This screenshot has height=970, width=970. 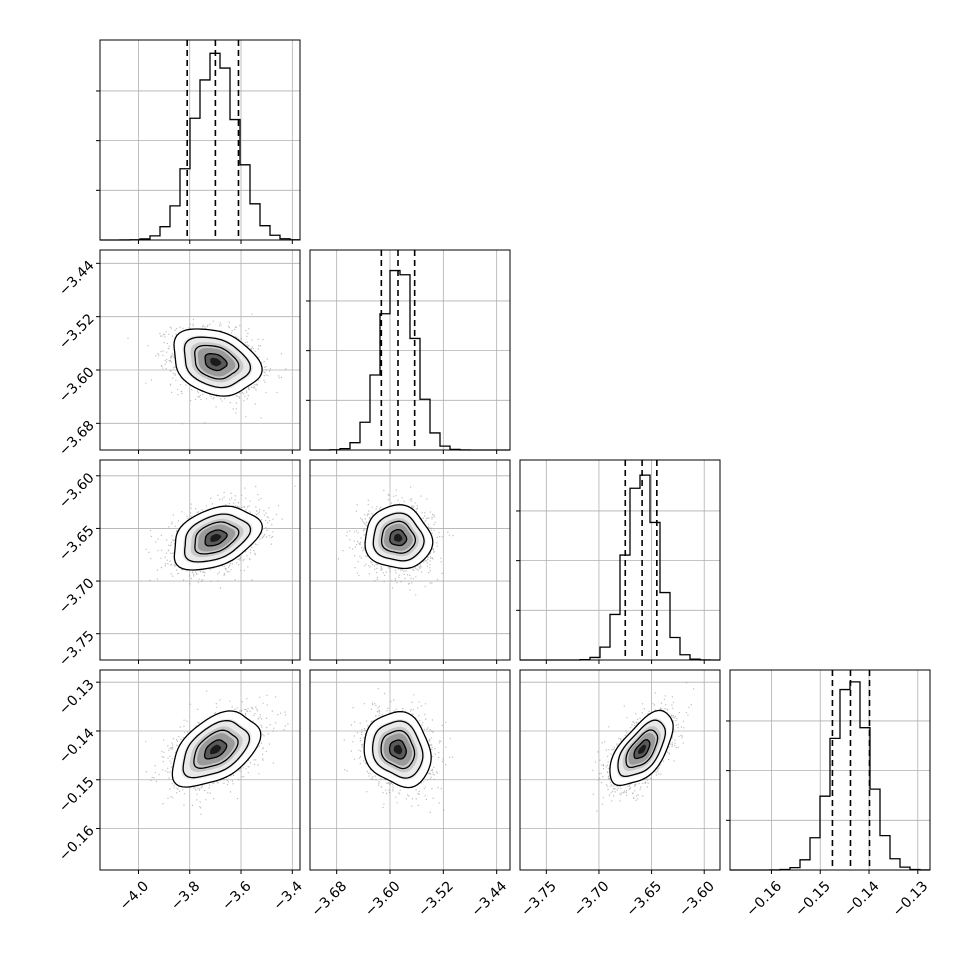 I want to click on x-tick-label: −3.52, so click(x=436, y=899).